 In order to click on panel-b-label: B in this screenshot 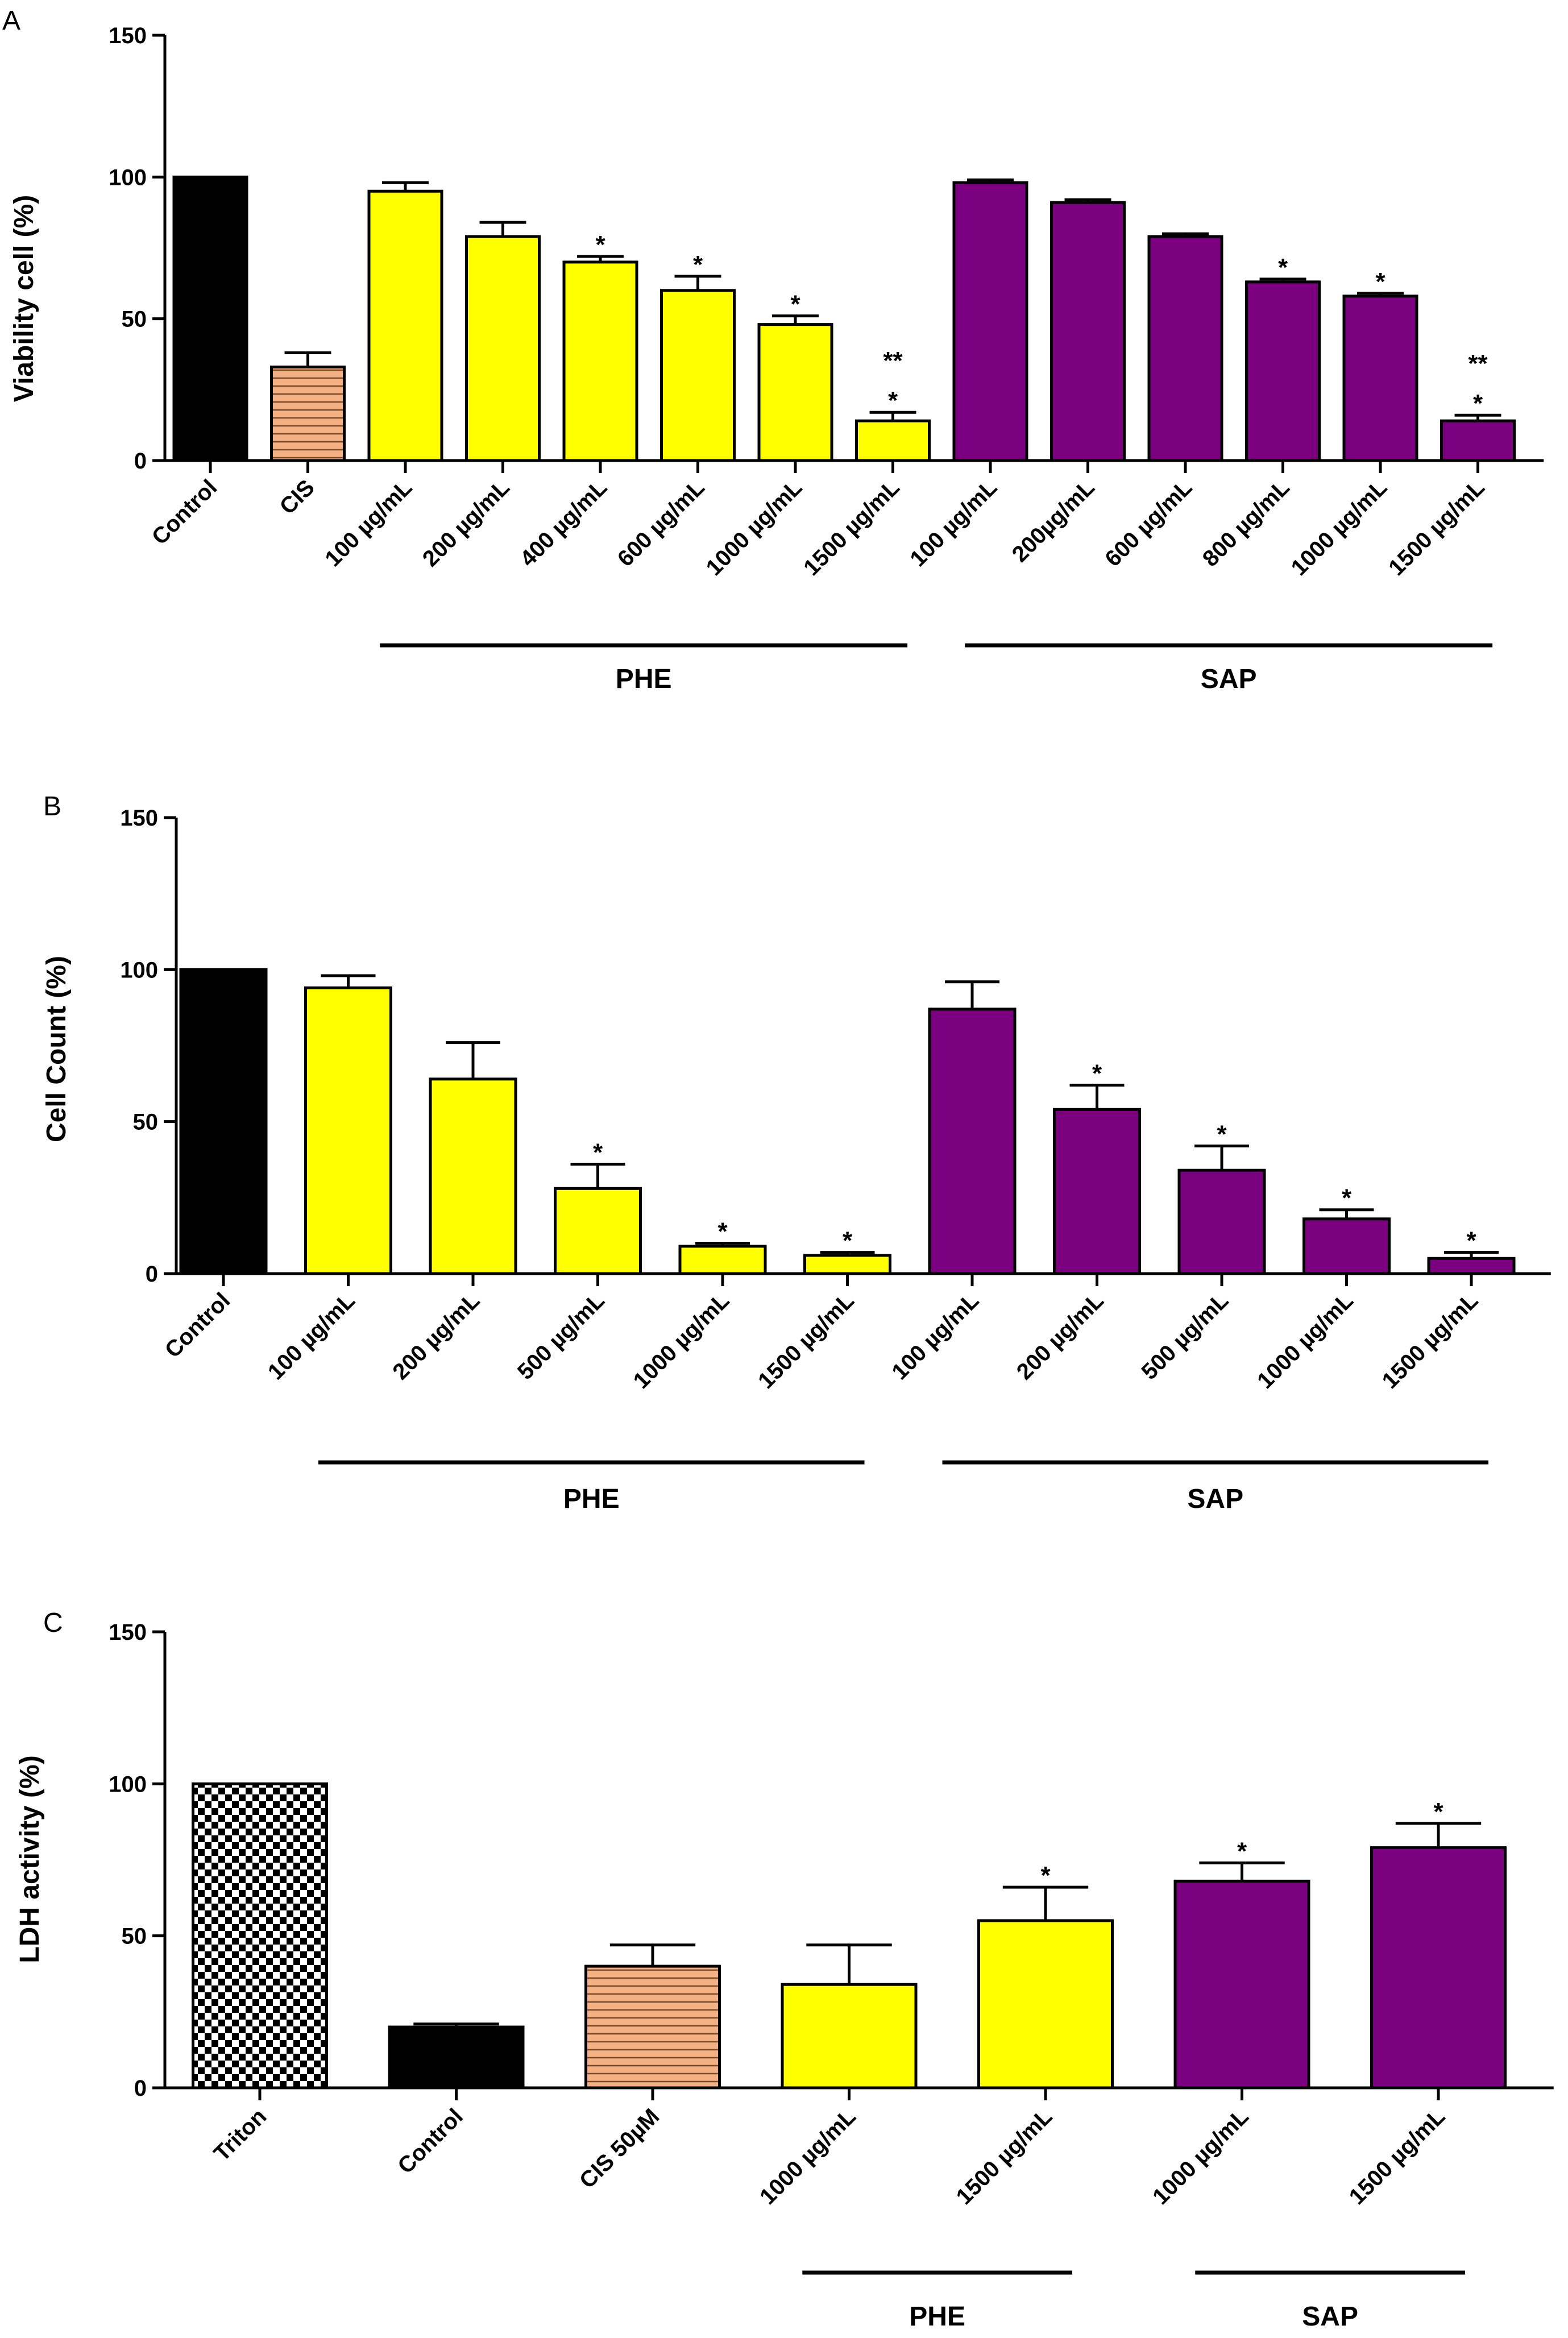, I will do `click(52, 806)`.